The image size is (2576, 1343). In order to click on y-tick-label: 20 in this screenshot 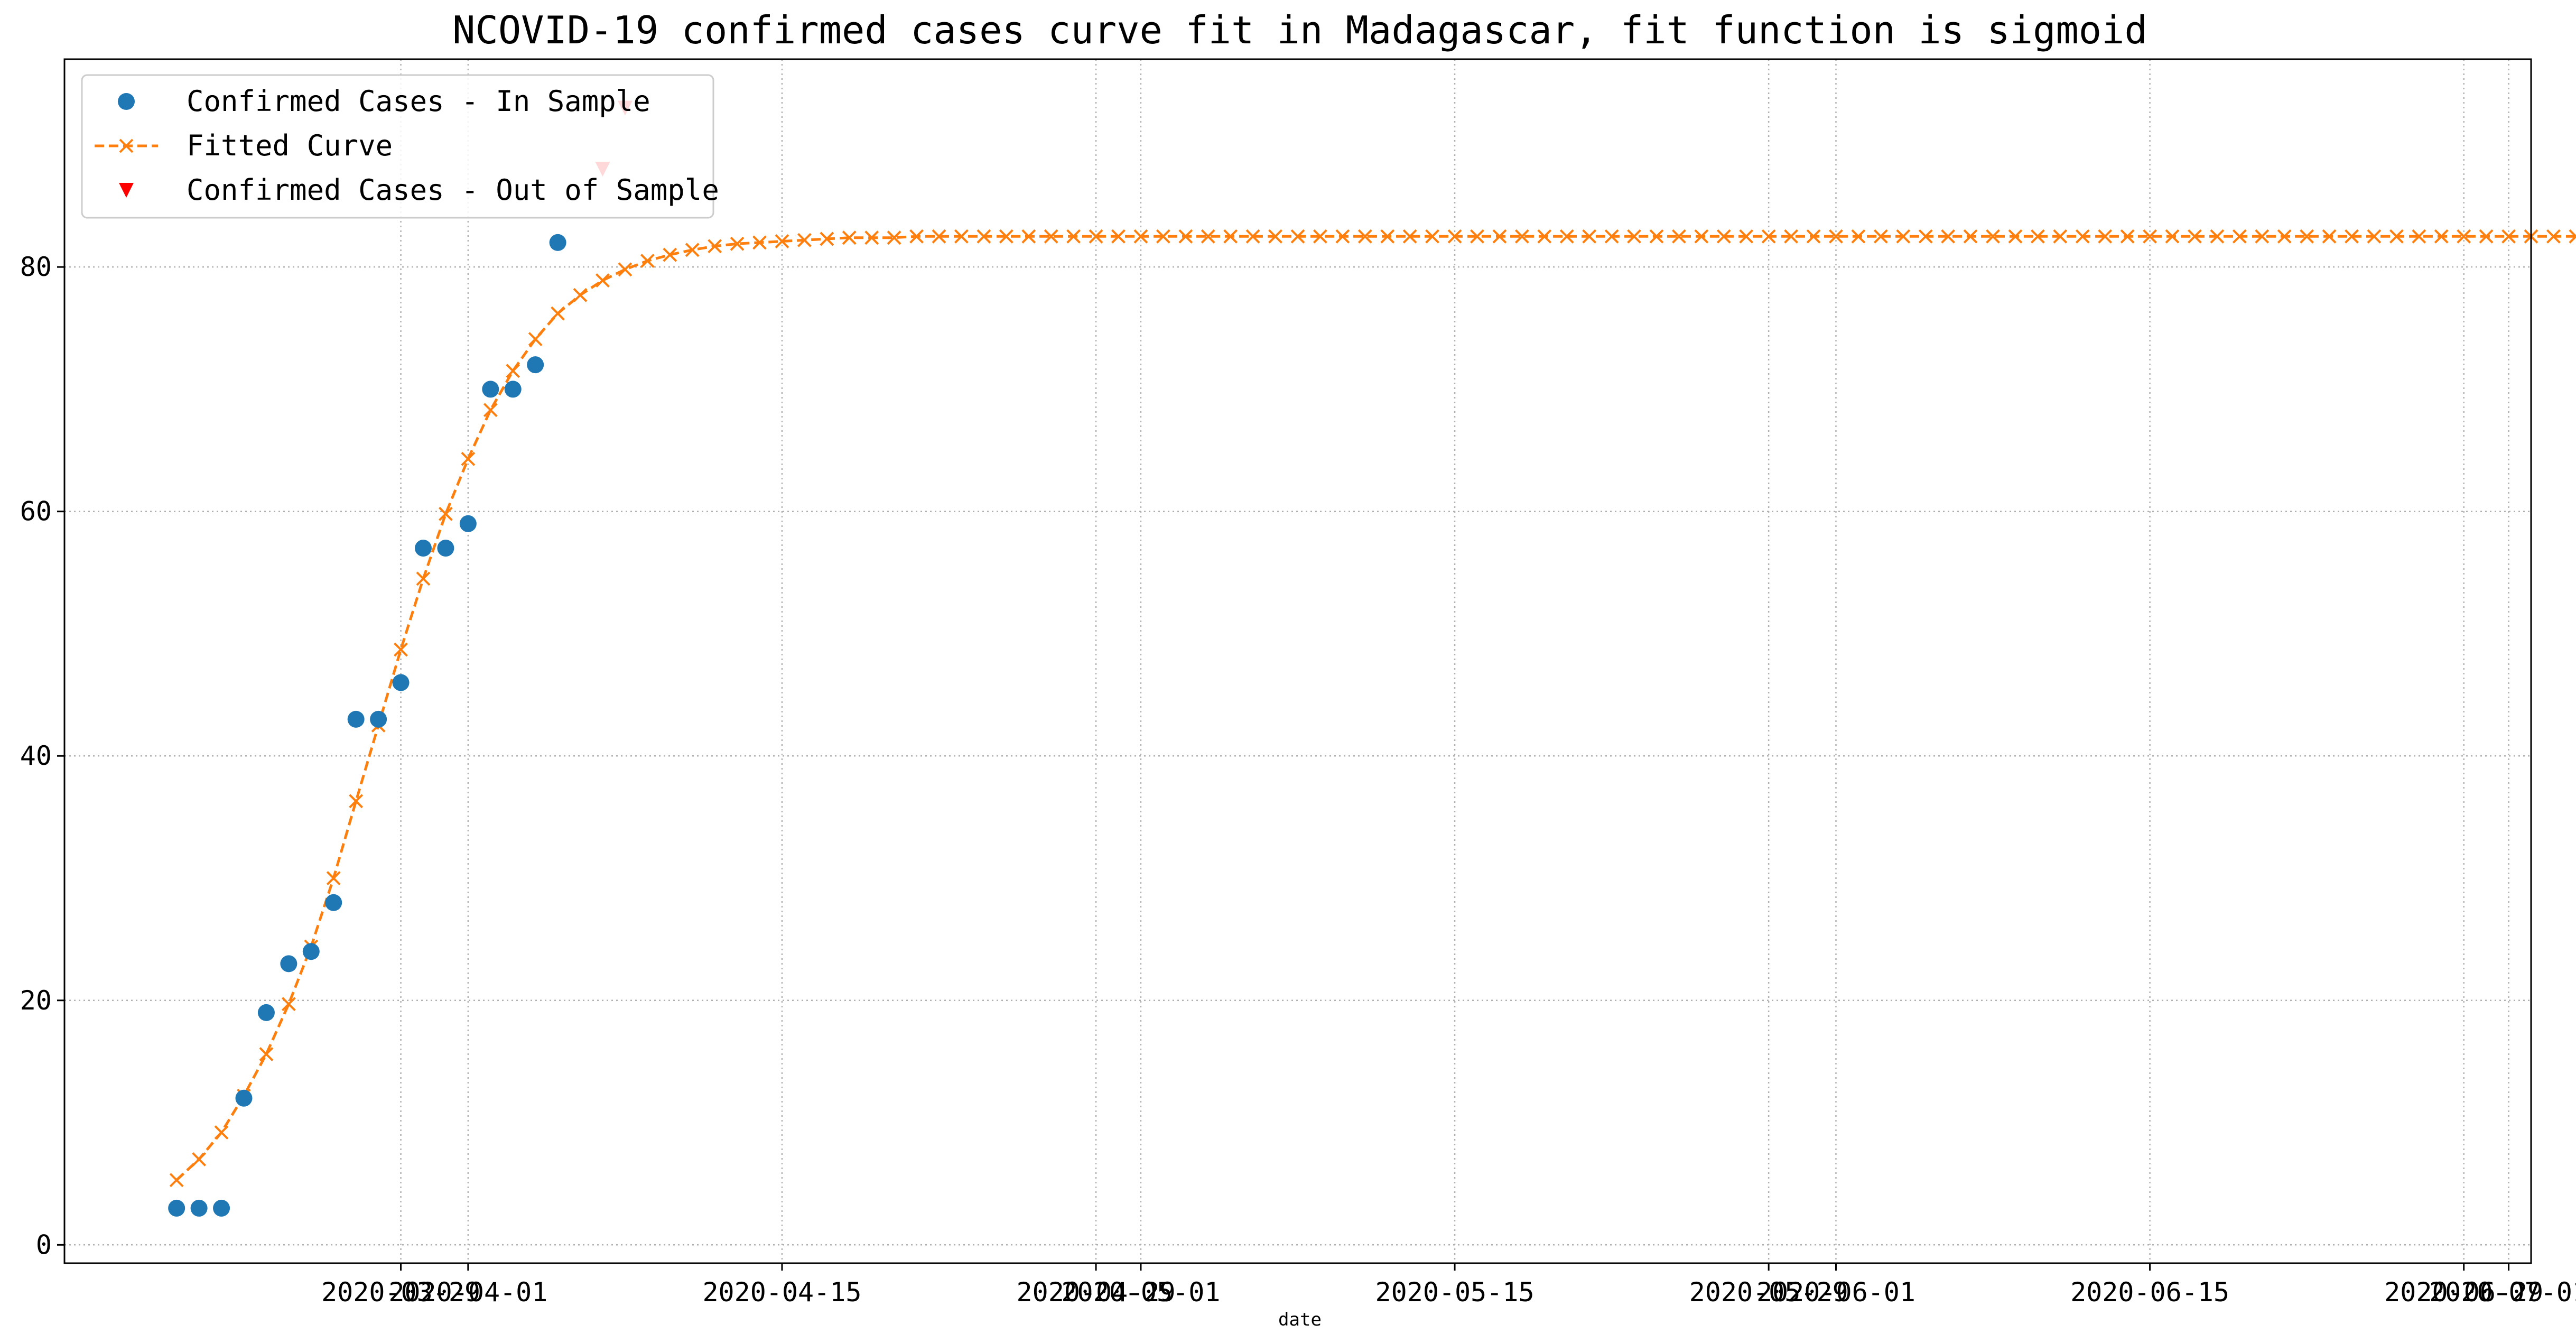, I will do `click(36, 1000)`.